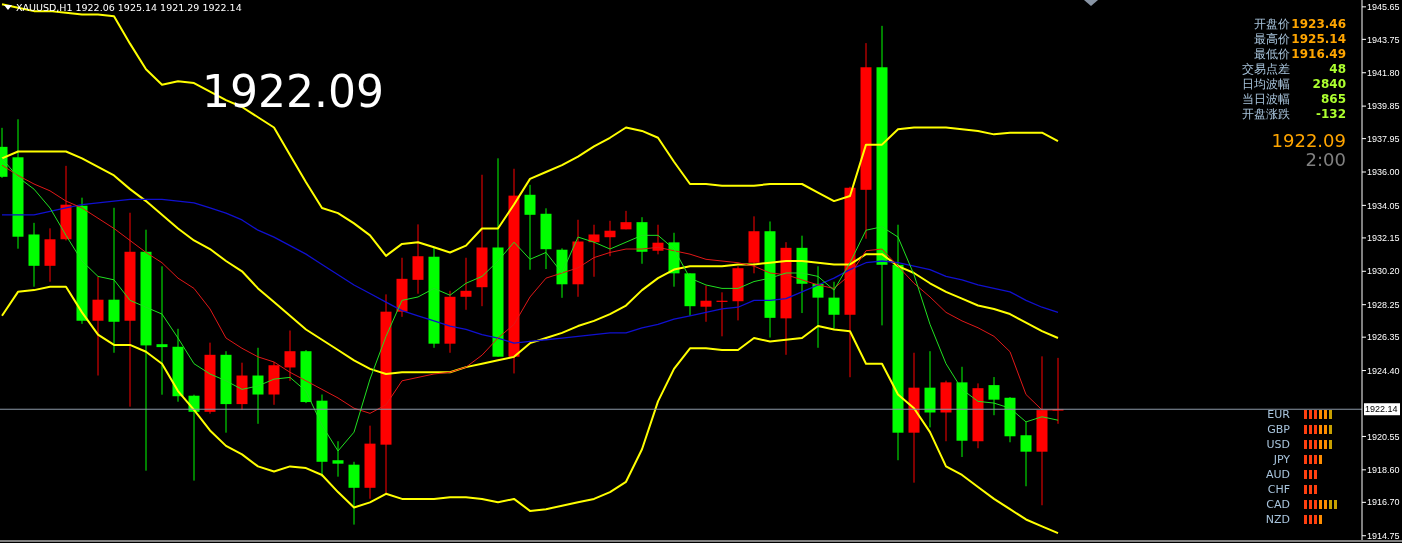 This screenshot has height=543, width=1402. I want to click on annotation: 1922.09, so click(293, 91).